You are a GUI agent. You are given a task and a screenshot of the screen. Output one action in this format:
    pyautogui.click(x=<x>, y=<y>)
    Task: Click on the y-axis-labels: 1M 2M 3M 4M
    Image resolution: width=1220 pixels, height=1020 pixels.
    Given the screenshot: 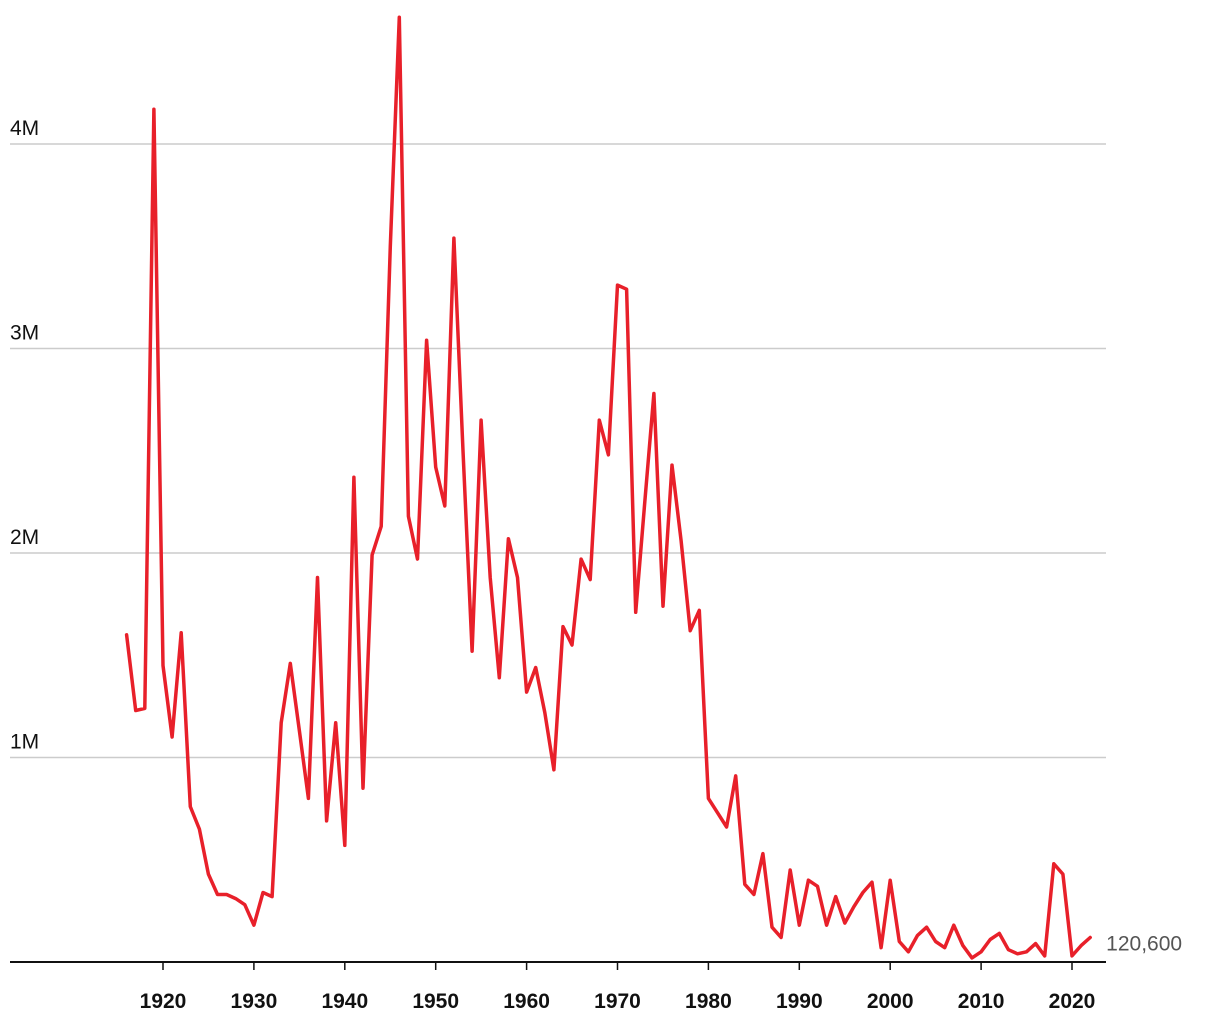 What is the action you would take?
    pyautogui.click(x=24, y=435)
    